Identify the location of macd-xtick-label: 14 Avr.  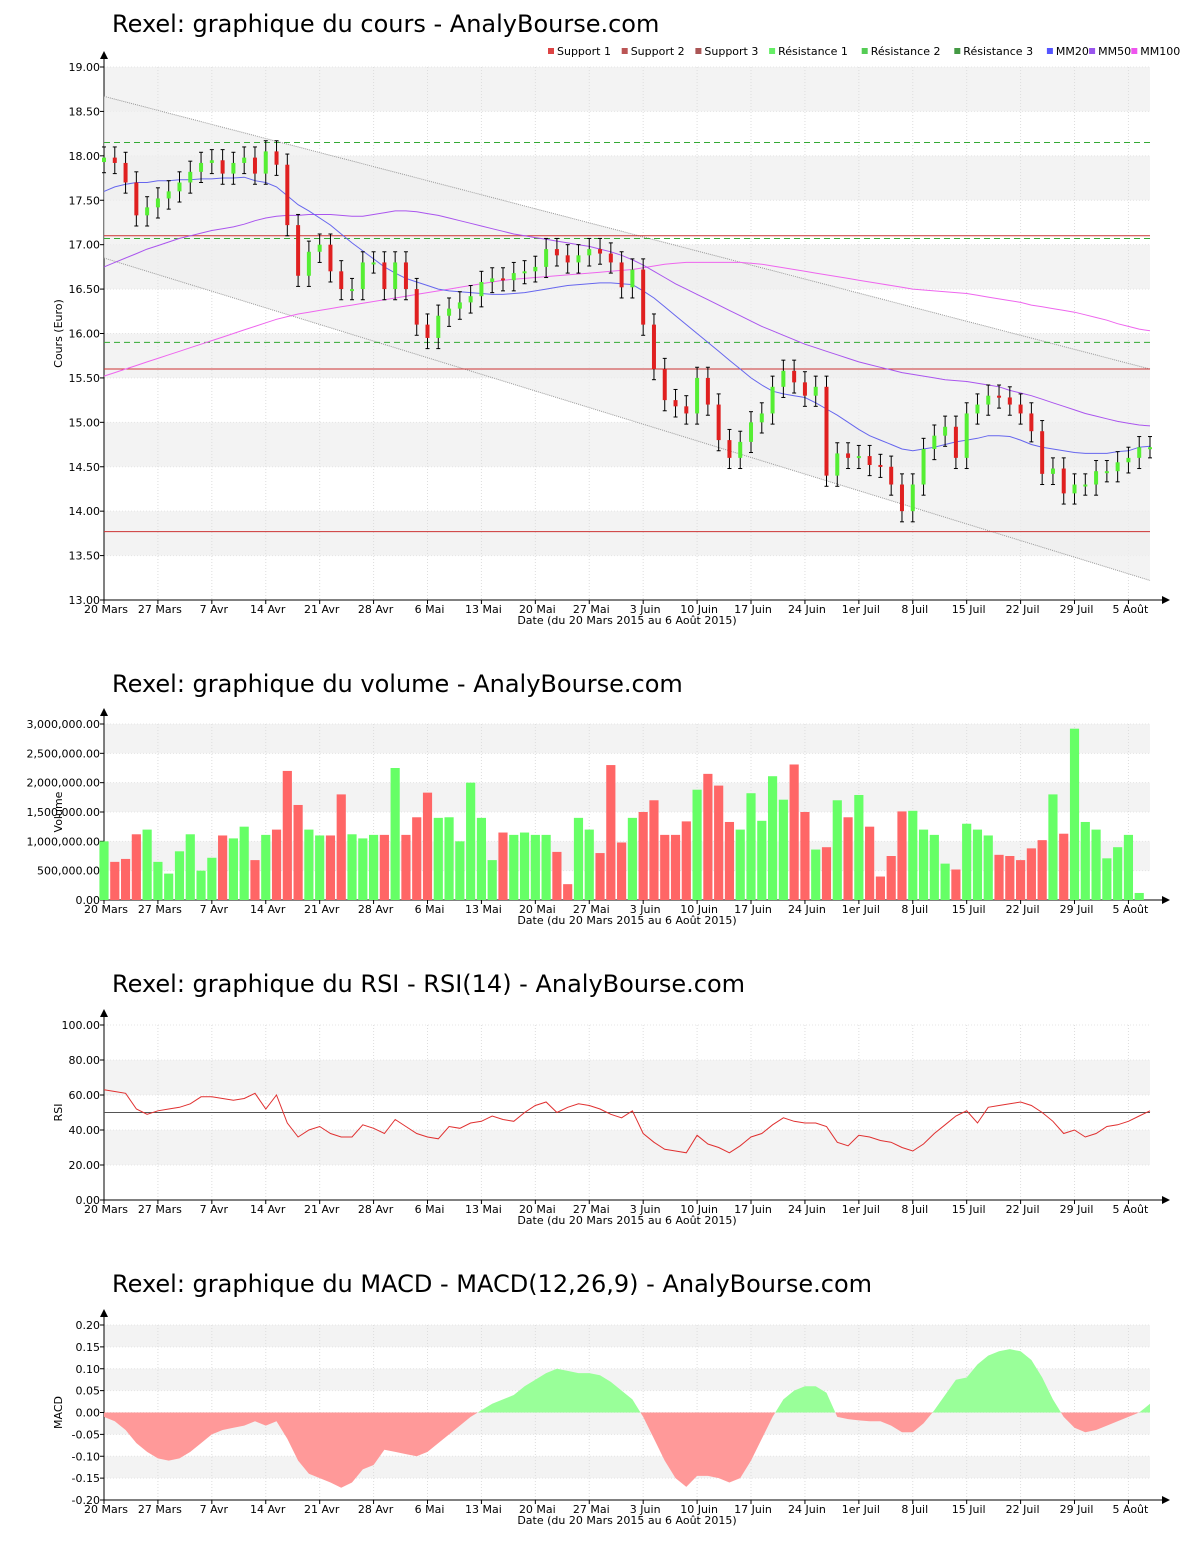
(268, 1509).